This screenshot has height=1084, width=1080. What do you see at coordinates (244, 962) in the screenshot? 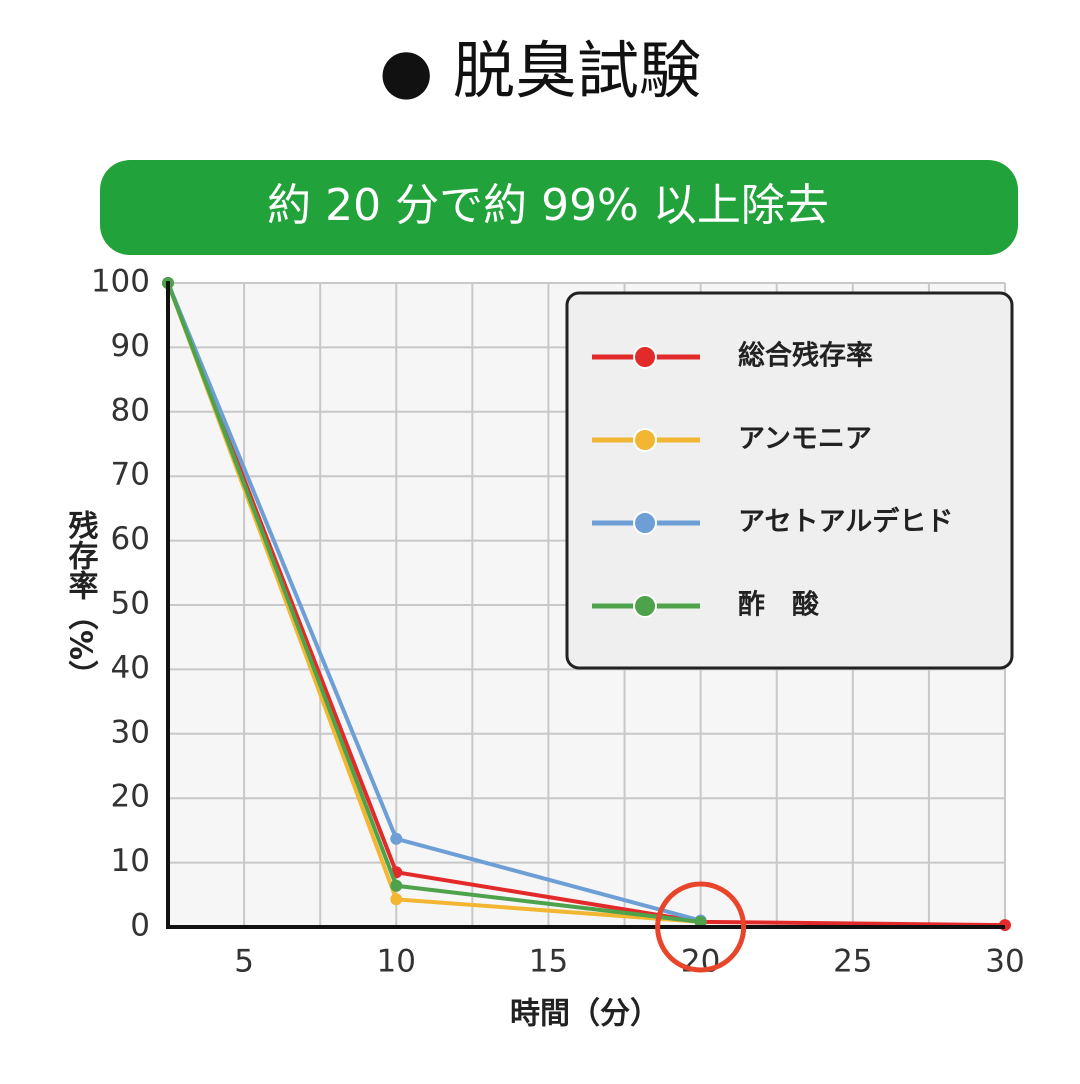
I see `x-tick-label: 5` at bounding box center [244, 962].